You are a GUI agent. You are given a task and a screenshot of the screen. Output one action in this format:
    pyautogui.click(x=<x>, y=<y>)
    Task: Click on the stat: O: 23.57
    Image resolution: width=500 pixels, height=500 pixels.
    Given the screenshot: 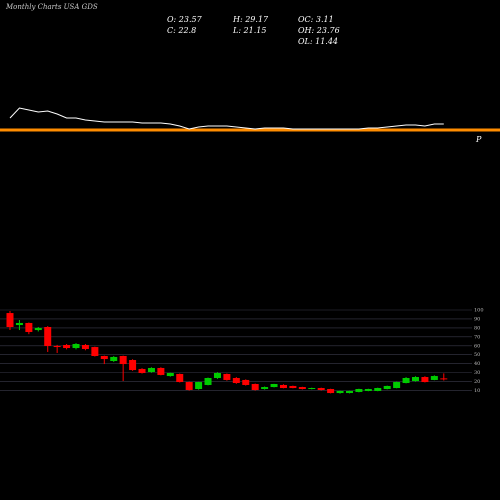 What is the action you would take?
    pyautogui.click(x=185, y=19)
    